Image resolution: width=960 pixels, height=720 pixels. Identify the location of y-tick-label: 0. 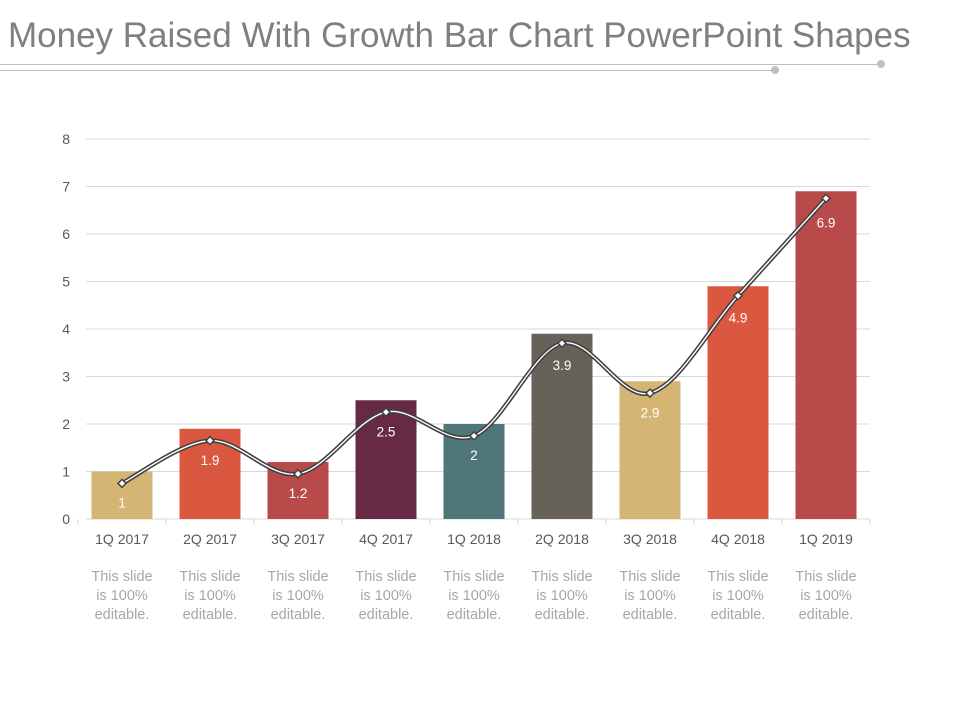
(66, 519).